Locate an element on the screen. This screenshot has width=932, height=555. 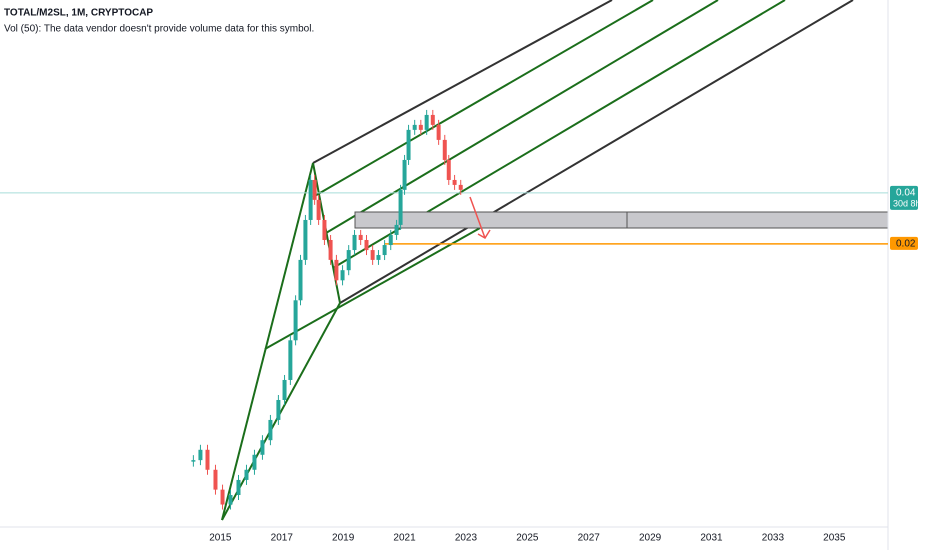
chart-title: TOTAL/M2SL, 1M, CRYPTOCAP is located at coordinates (78, 13).